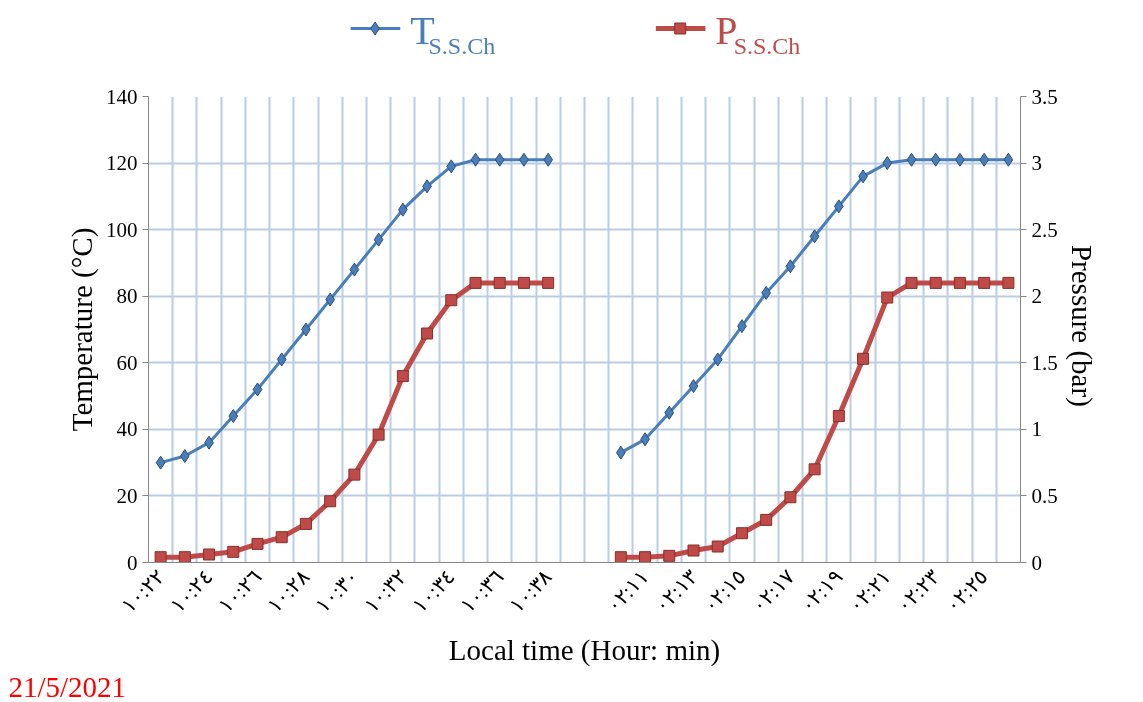 The image size is (1143, 702). Describe the element at coordinates (127, 296) in the screenshot. I see `y-tick-label: 80` at that location.